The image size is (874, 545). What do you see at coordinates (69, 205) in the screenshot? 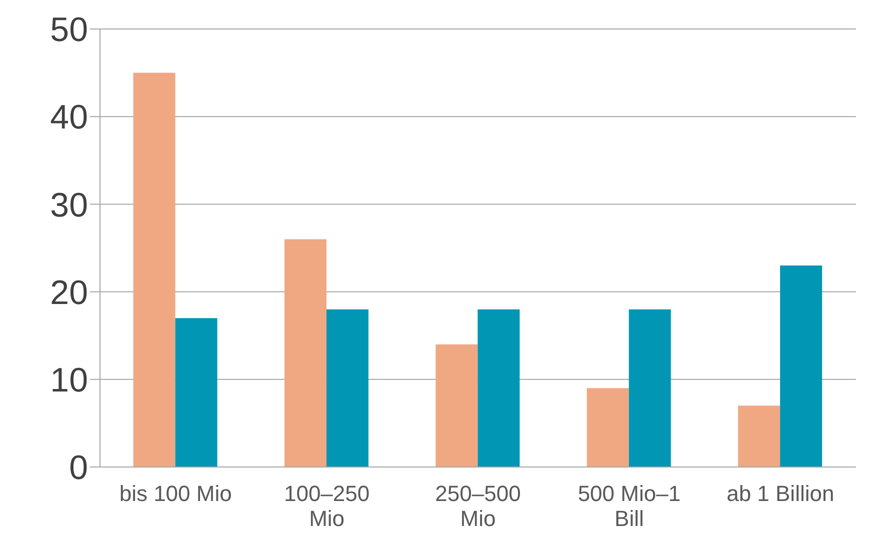
I see `y-tick-label: 30` at bounding box center [69, 205].